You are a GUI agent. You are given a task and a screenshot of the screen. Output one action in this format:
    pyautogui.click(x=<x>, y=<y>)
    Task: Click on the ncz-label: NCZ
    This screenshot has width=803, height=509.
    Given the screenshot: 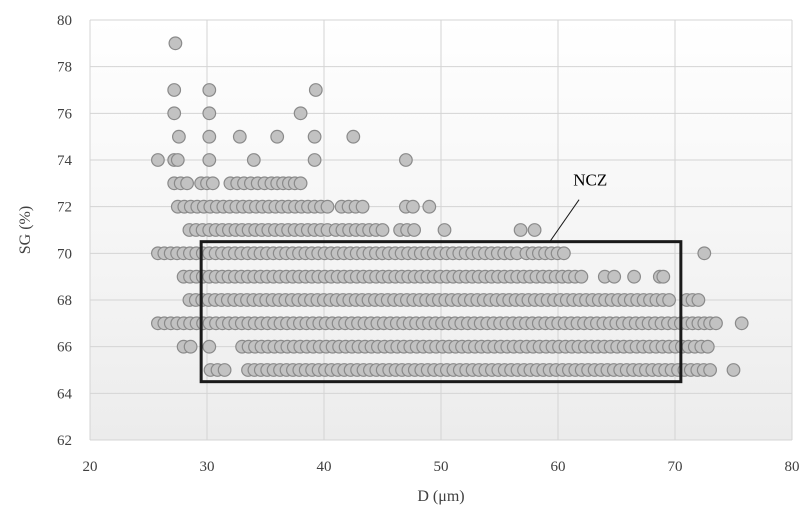 What is the action you would take?
    pyautogui.click(x=590, y=180)
    